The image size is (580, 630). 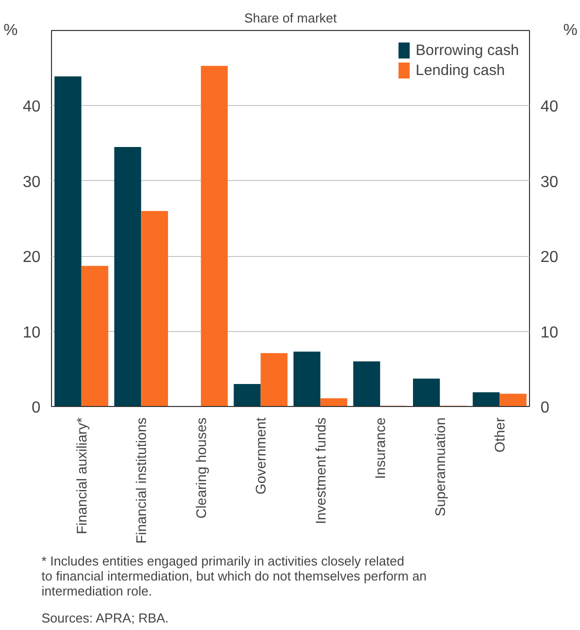 What do you see at coordinates (545, 408) in the screenshot?
I see `y2-tick-label: 0` at bounding box center [545, 408].